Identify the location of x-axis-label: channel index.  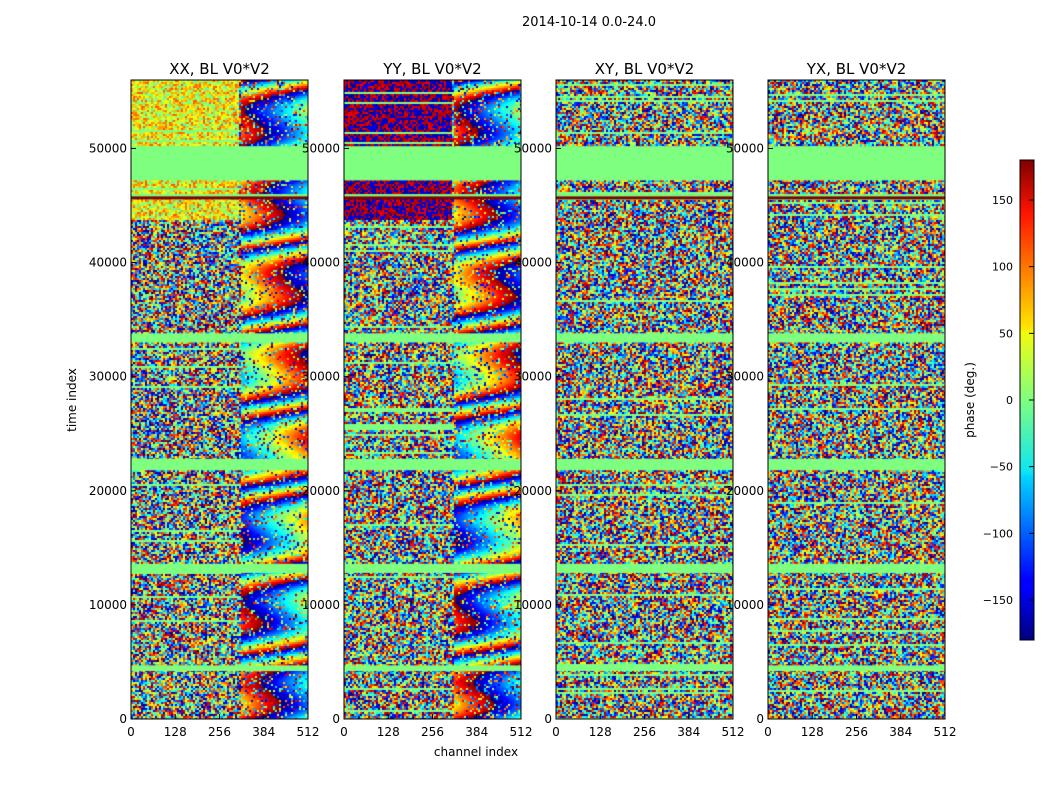
(476, 752).